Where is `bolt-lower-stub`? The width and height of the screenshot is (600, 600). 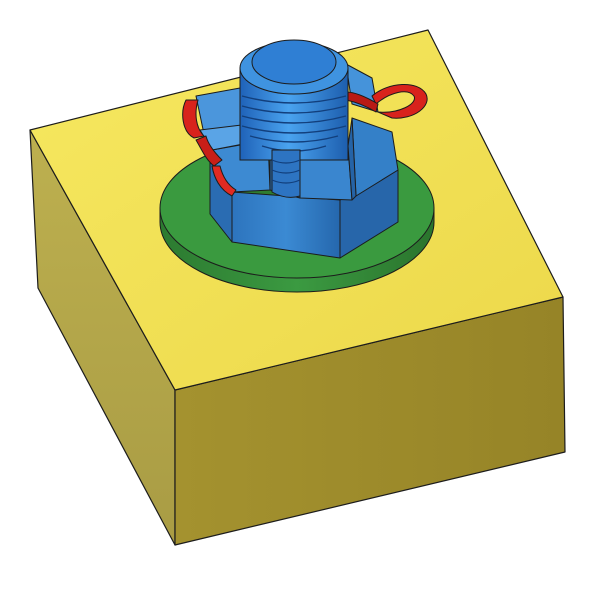
bolt-lower-stub is located at coordinates (286, 173).